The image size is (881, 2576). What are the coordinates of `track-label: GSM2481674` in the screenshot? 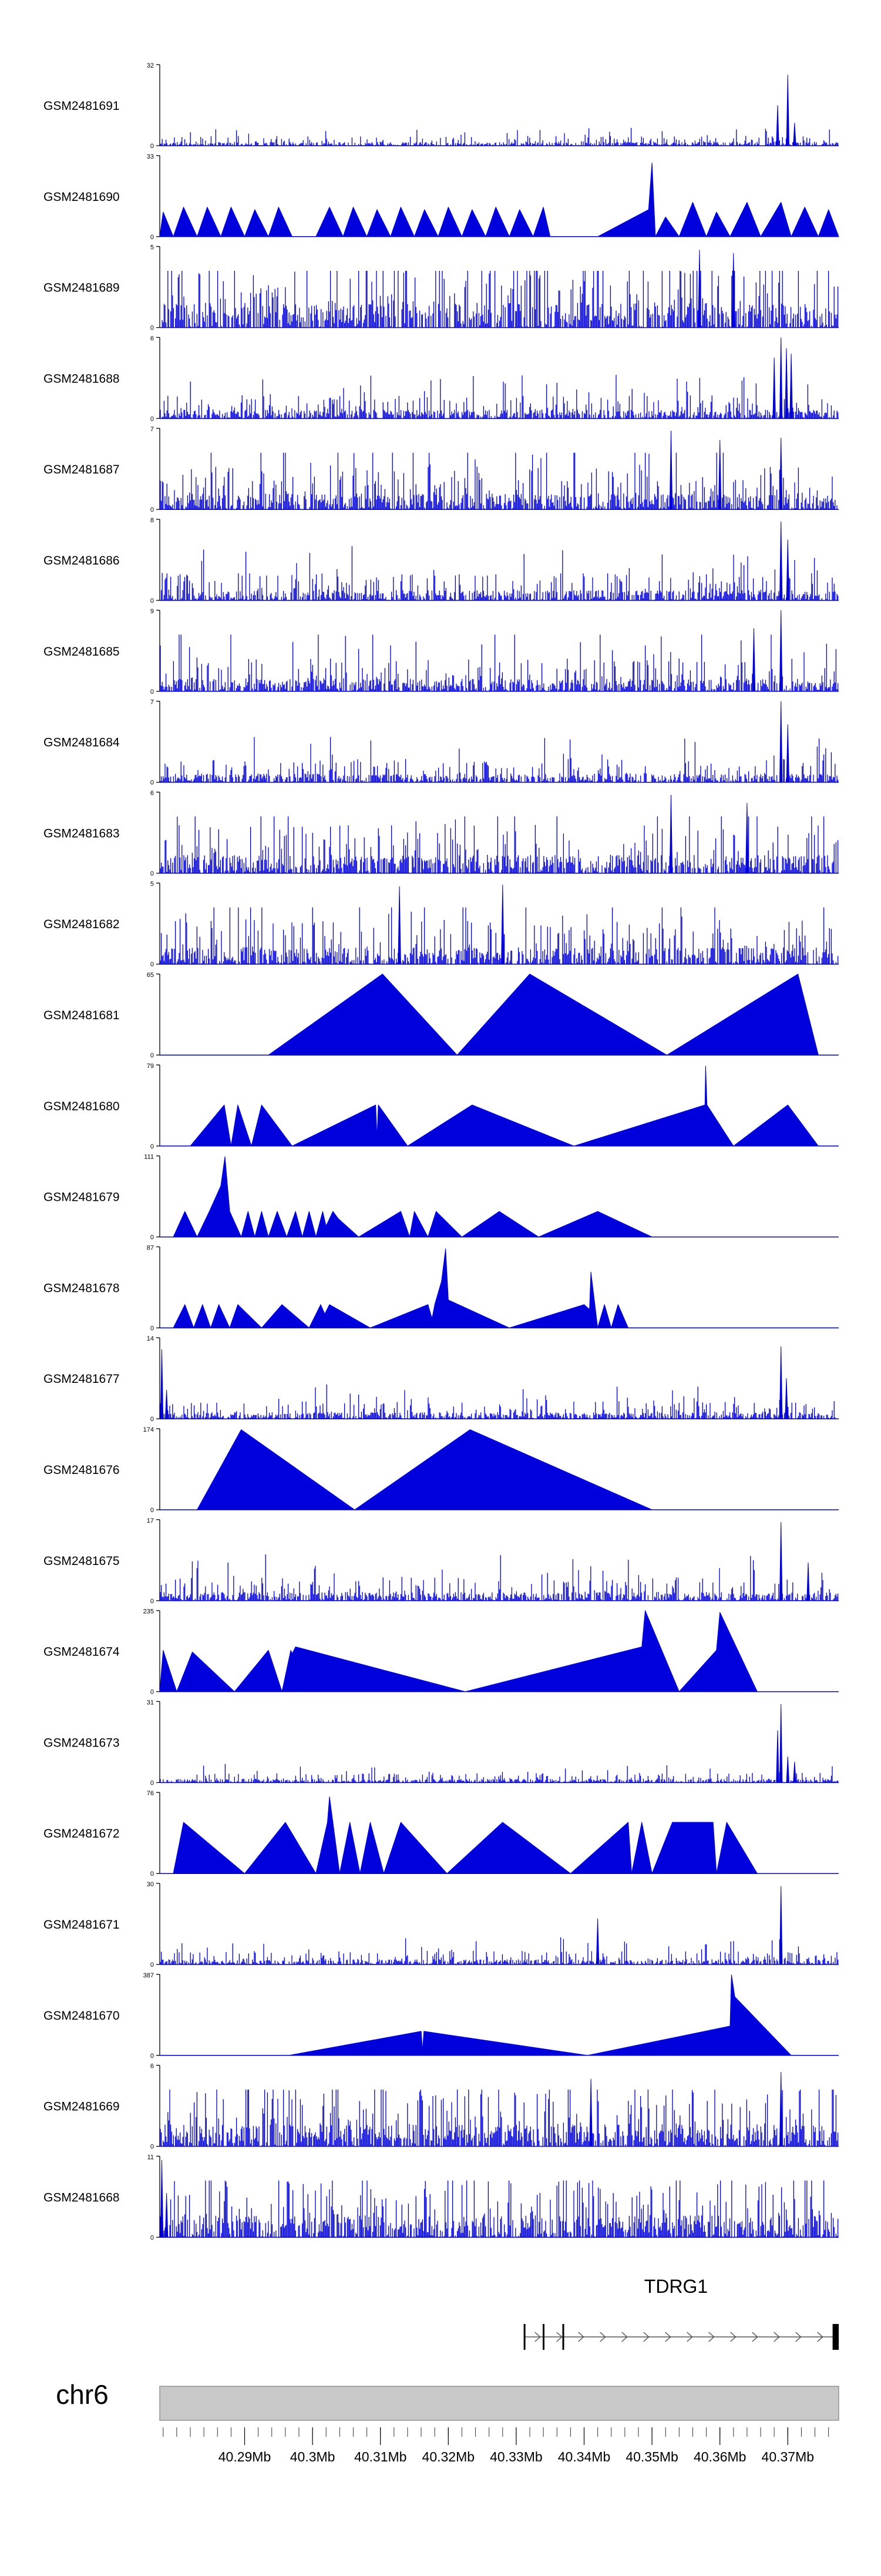 It's located at (82, 1652).